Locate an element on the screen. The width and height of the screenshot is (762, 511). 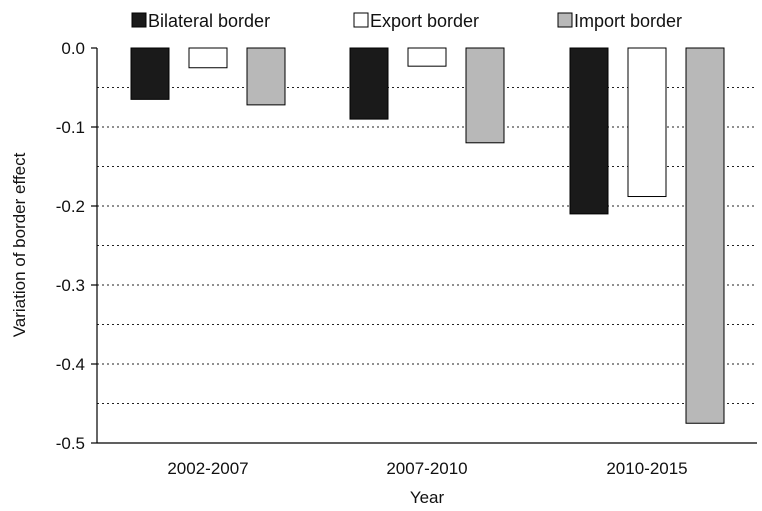
legend-label: Import border is located at coordinates (628, 21).